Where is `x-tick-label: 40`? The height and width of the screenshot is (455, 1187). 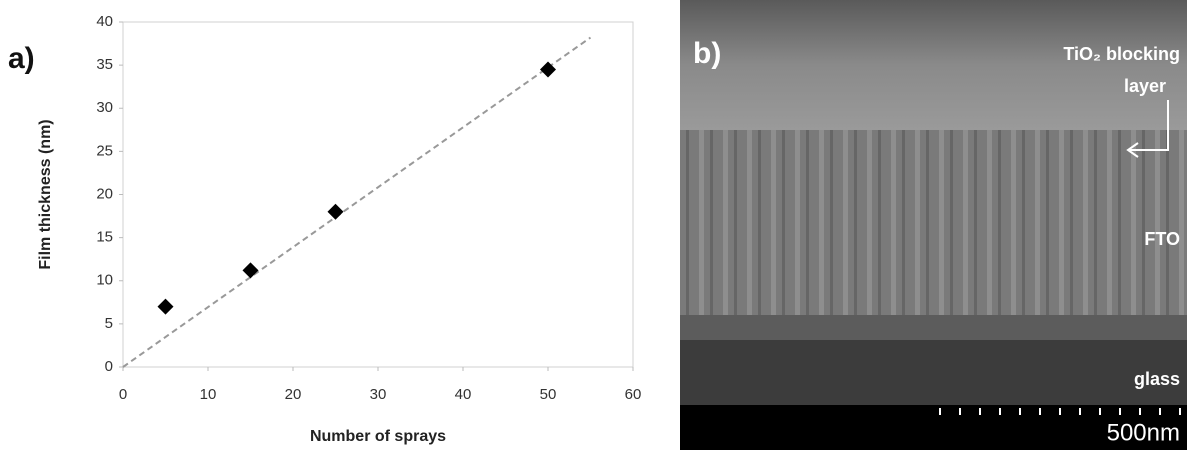
x-tick-label: 40 is located at coordinates (463, 394).